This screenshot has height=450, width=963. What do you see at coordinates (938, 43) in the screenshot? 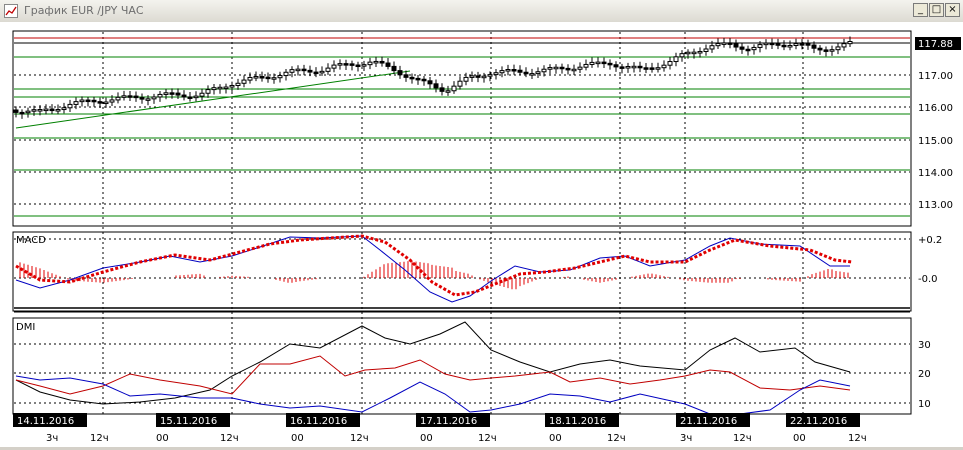
I see `current-price-tag` at bounding box center [938, 43].